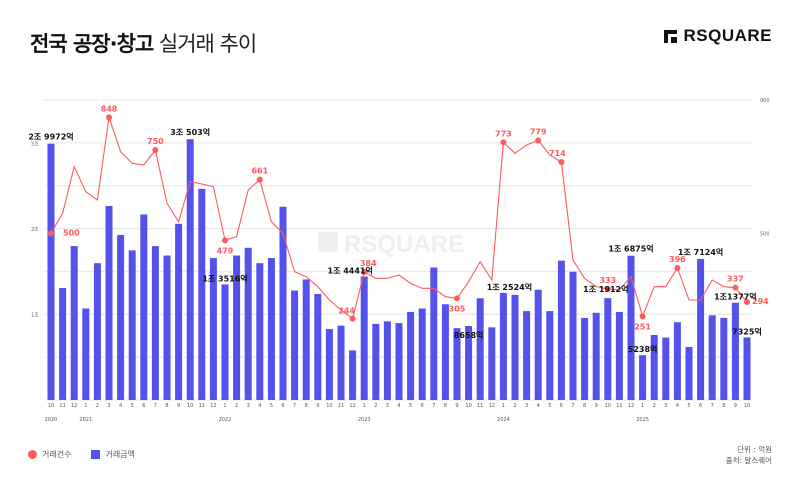  What do you see at coordinates (225, 250) in the screenshot?
I see `line-value-label: 479` at bounding box center [225, 250].